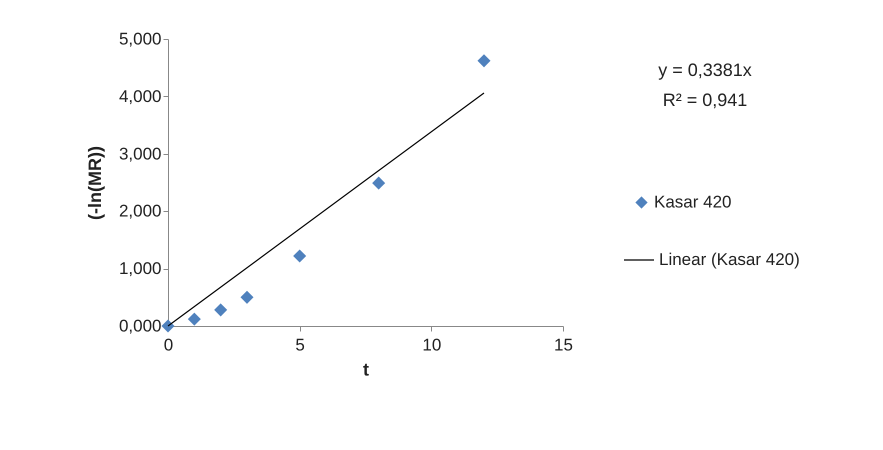  Describe the element at coordinates (140, 154) in the screenshot. I see `y-tick-label: 3,000` at that location.